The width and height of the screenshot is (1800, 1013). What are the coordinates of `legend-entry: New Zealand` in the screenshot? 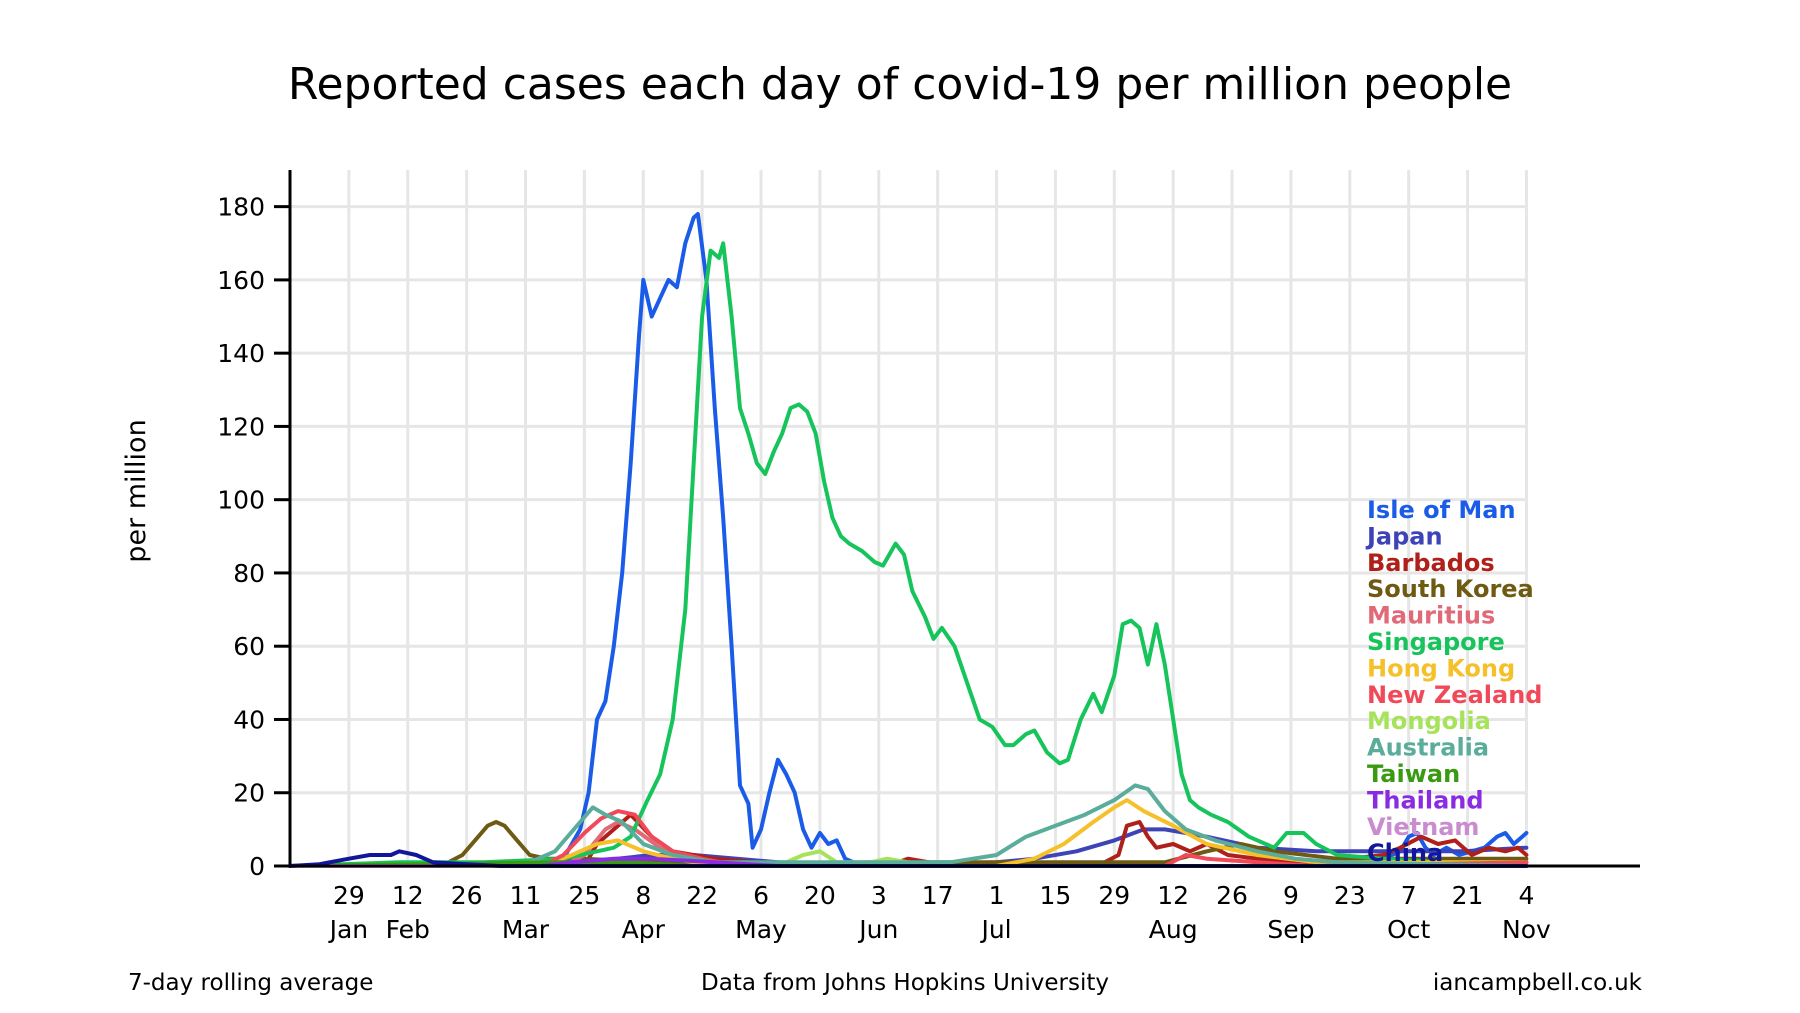 It's located at (1454, 695).